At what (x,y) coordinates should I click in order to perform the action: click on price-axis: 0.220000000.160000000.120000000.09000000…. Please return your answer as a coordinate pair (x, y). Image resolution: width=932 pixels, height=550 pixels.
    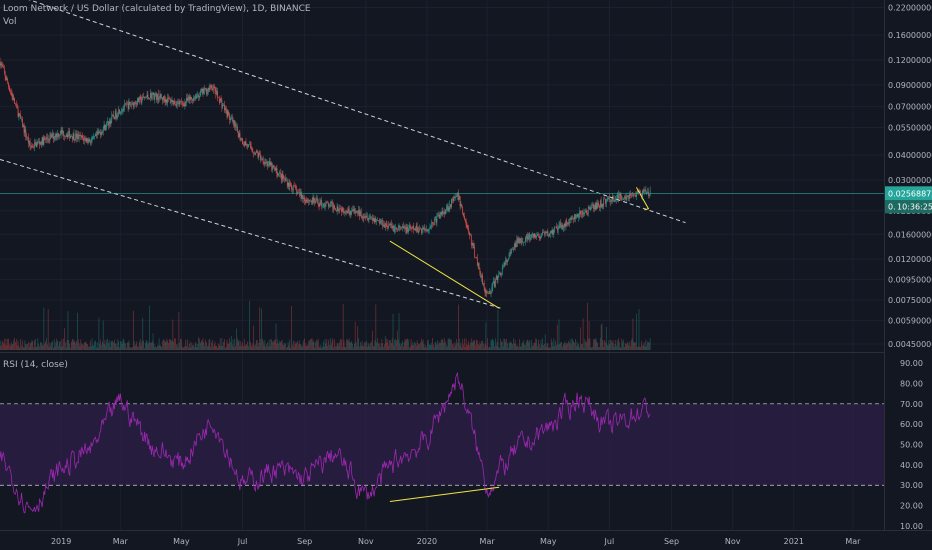
    Looking at the image, I should click on (910, 177).